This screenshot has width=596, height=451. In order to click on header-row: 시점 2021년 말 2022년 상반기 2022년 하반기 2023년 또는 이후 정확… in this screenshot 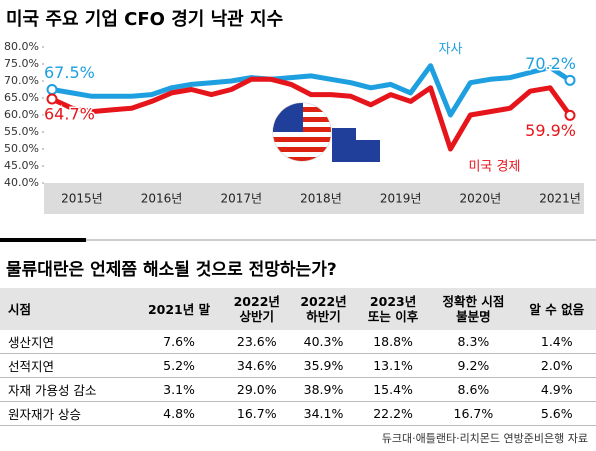, I will do `click(298, 309)`.